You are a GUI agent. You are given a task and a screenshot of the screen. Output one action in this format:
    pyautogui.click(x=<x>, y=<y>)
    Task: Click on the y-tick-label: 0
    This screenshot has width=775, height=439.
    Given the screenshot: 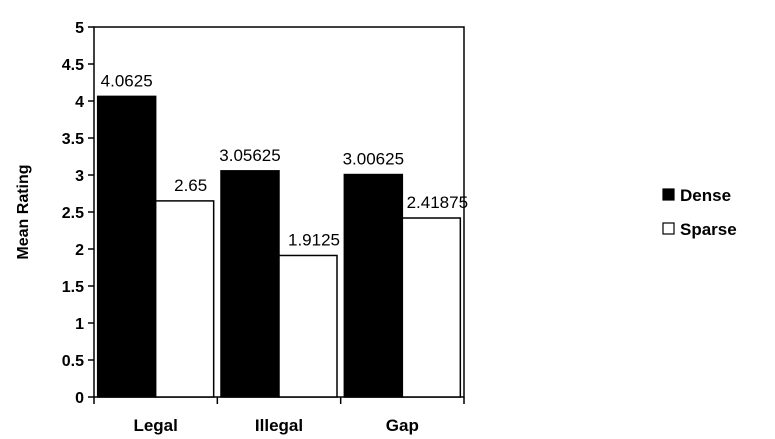 What is the action you would take?
    pyautogui.click(x=79, y=398)
    